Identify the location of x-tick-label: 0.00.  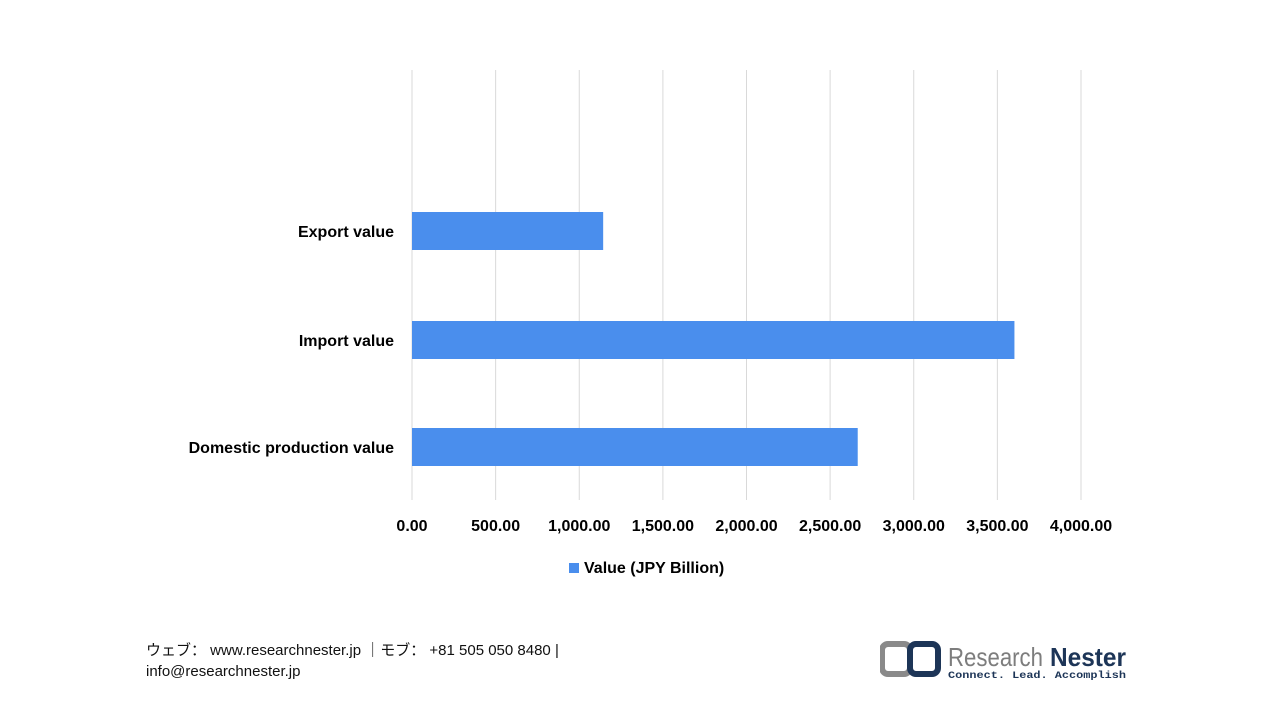
(411, 526).